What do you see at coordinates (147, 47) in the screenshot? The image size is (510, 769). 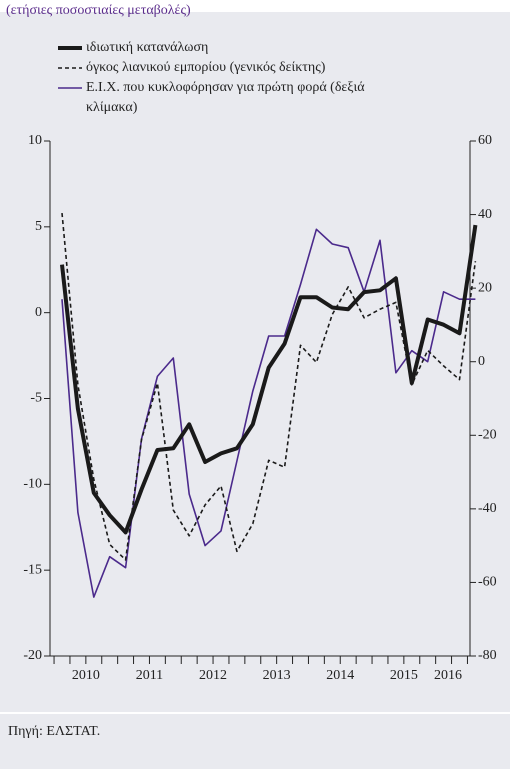 I see `legend-label: ιδιωτική κατανάλωση` at bounding box center [147, 47].